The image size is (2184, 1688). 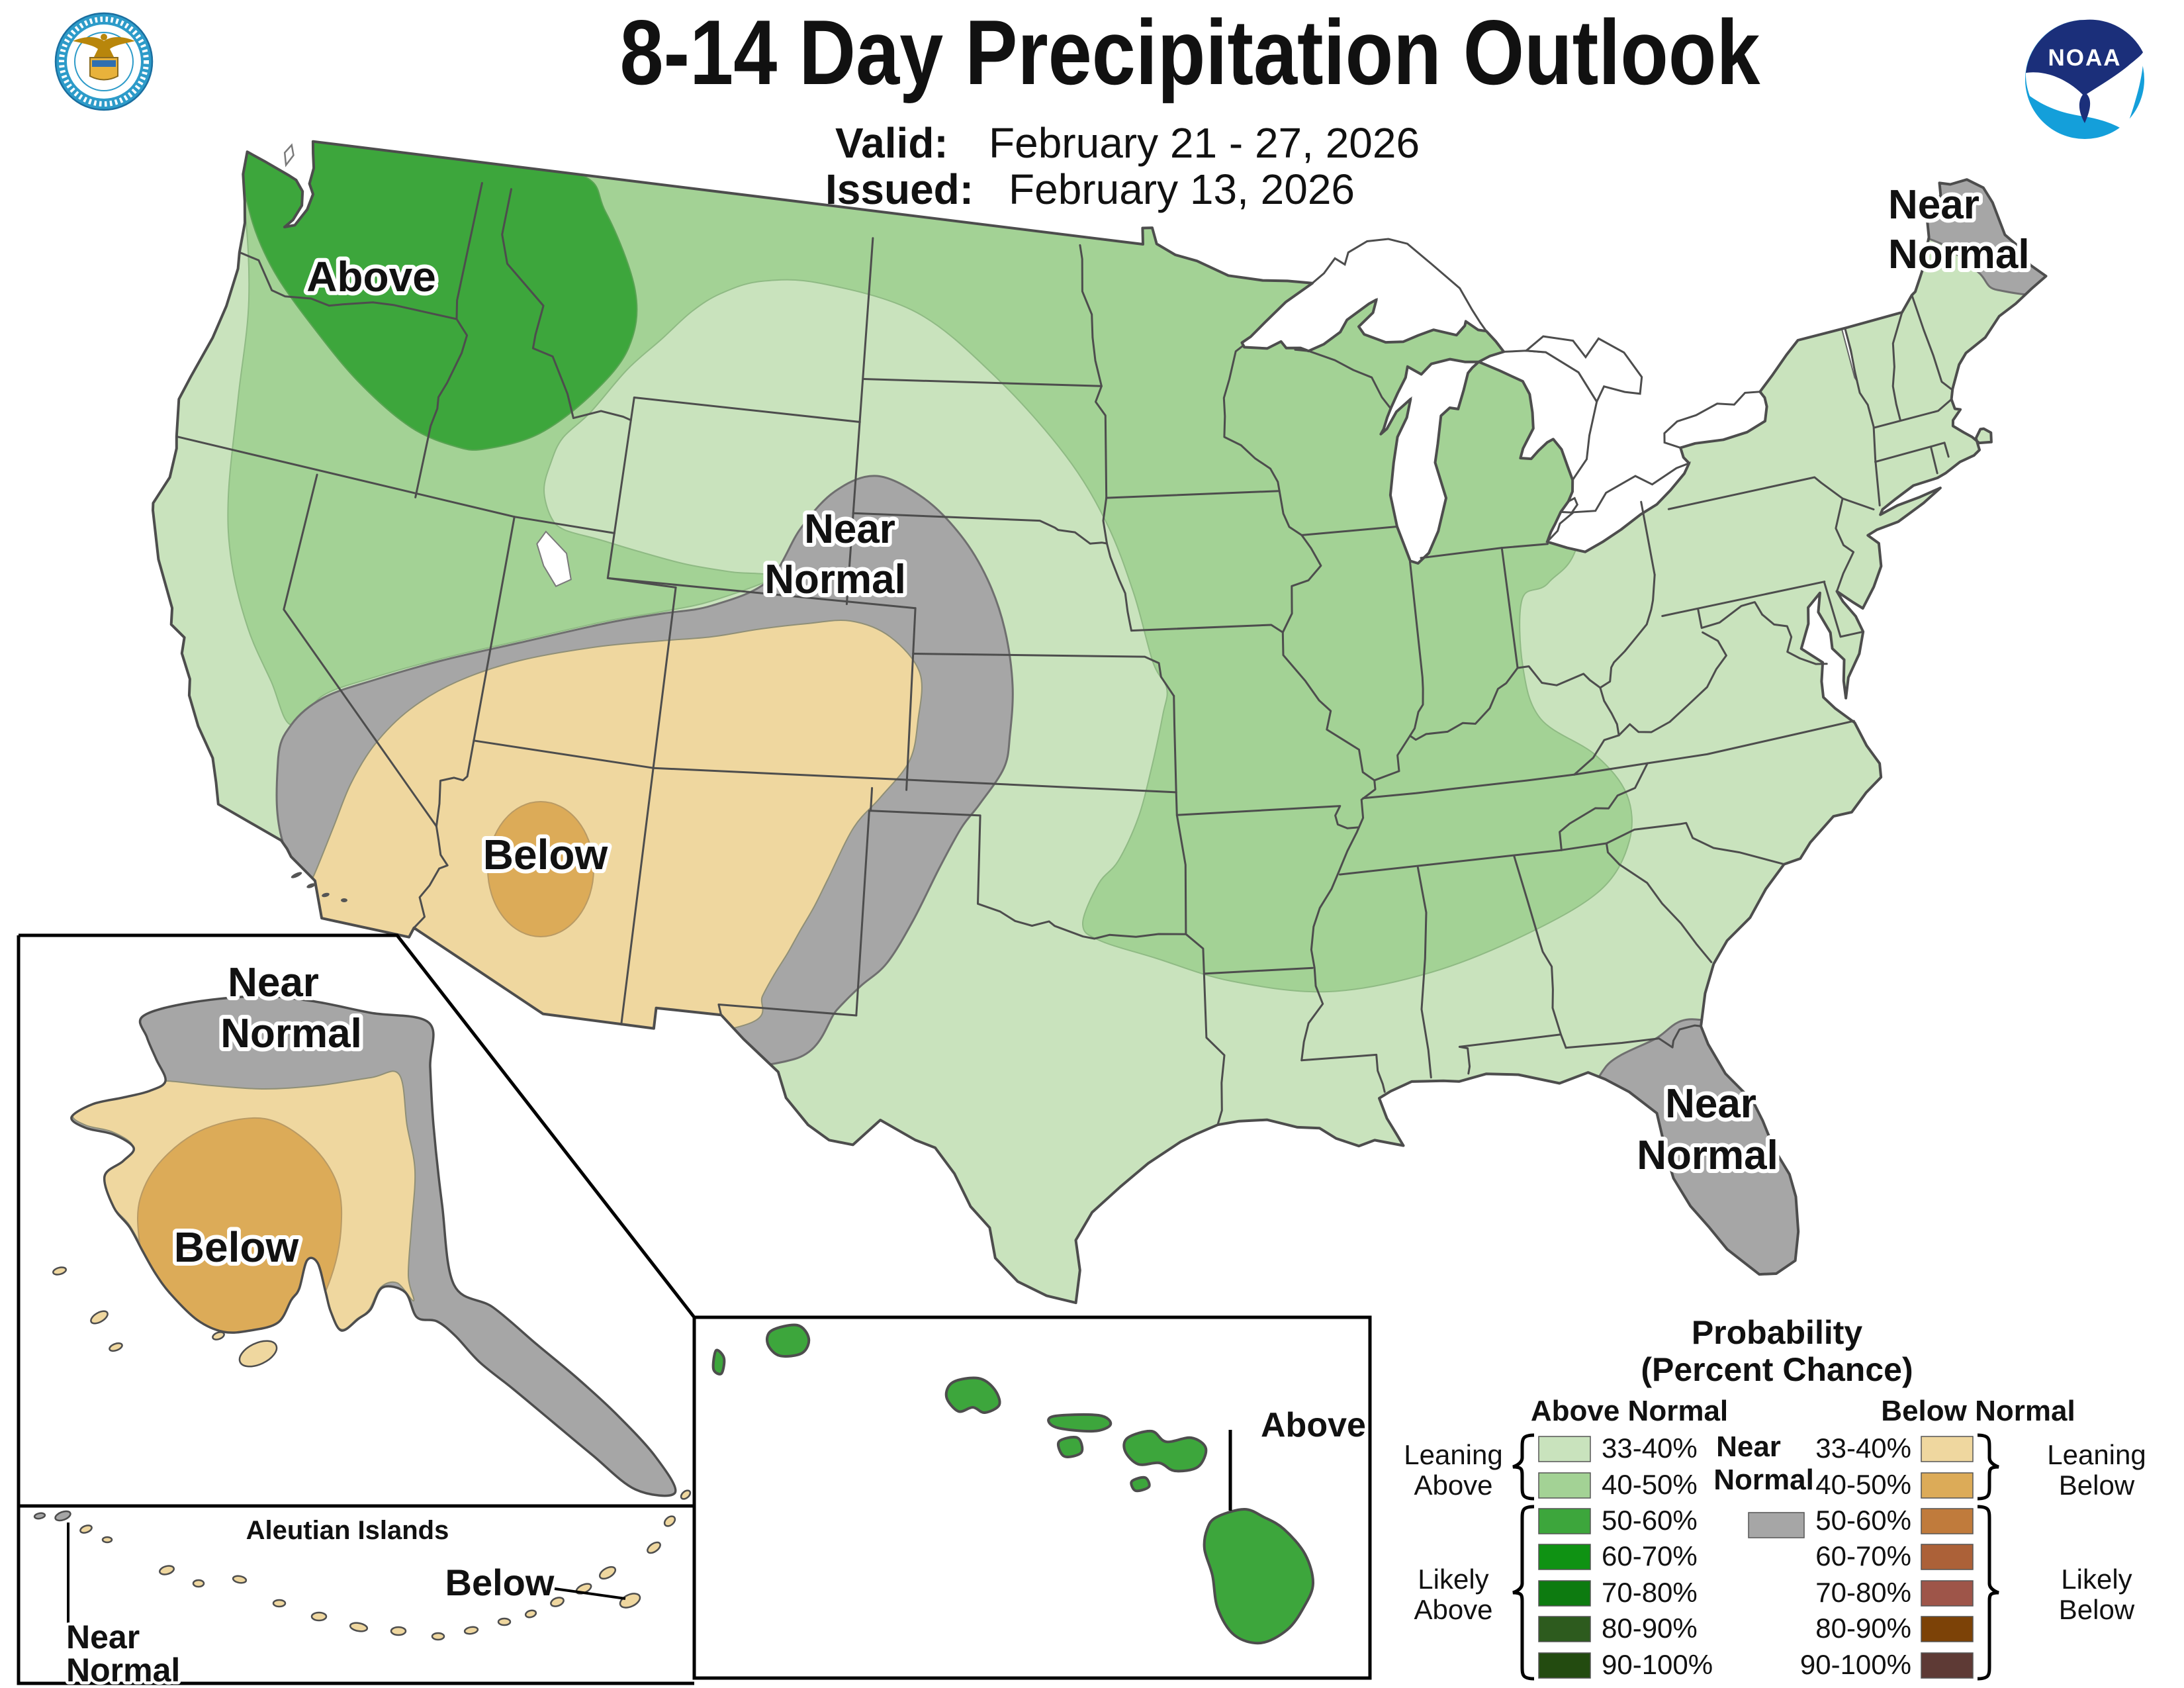 I want to click on svg-text: Aleutian Islands, so click(x=348, y=1530).